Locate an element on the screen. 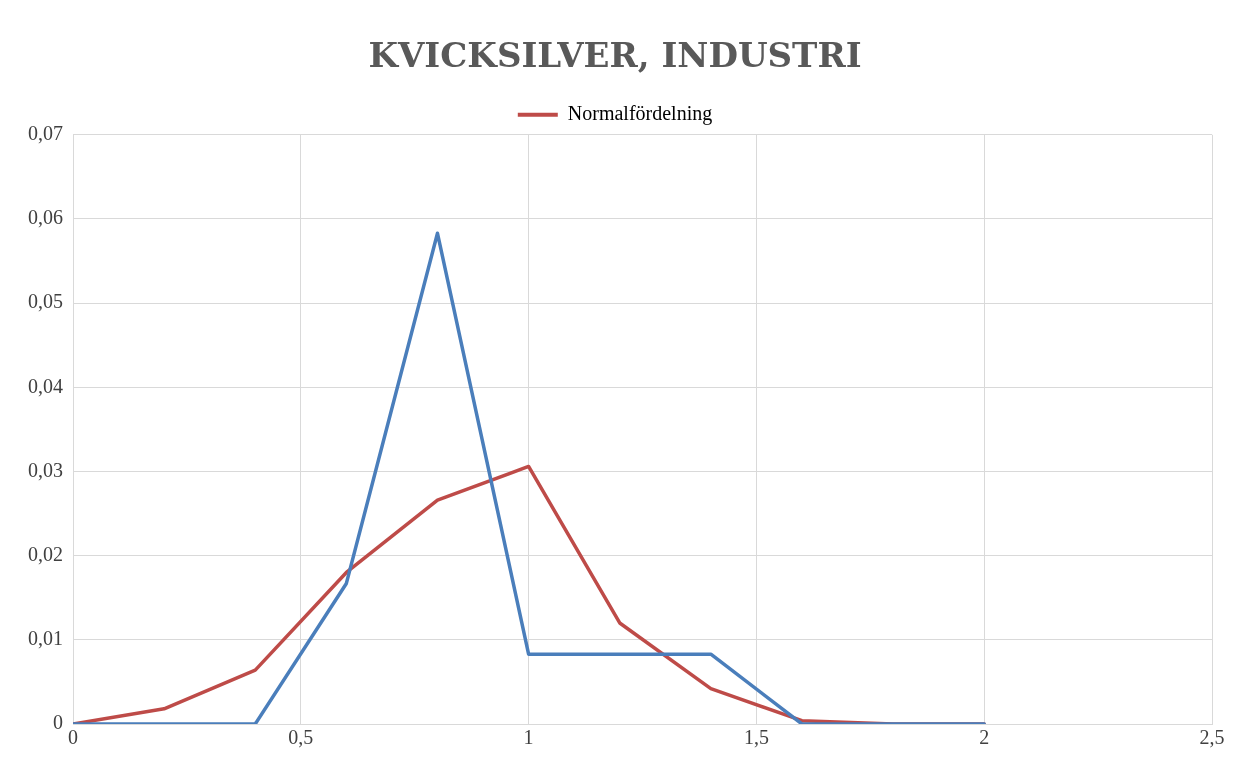 This screenshot has height=772, width=1250. y-tick-label: 0,05 is located at coordinates (45, 301).